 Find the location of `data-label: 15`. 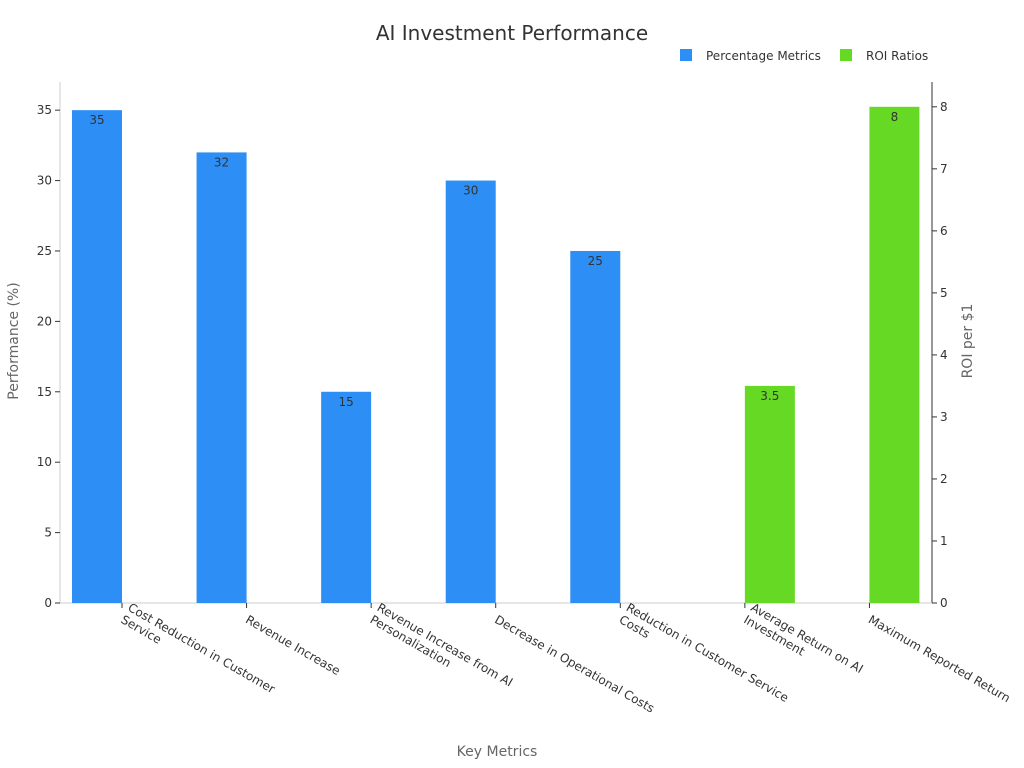

data-label: 15 is located at coordinates (346, 402).